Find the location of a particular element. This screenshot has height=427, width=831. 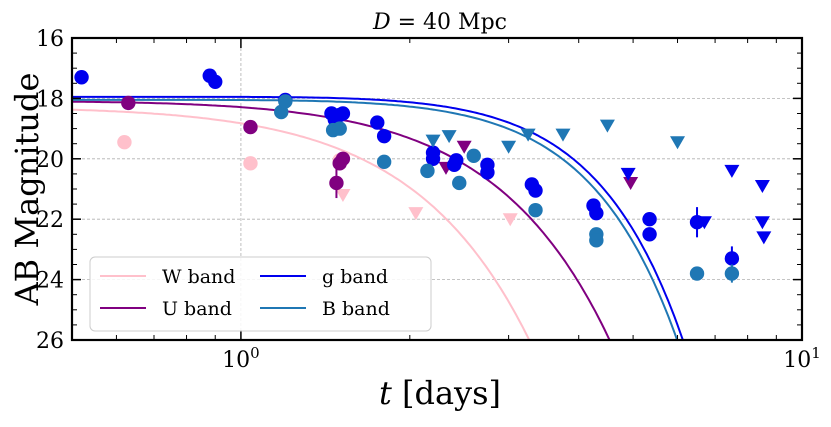

y-tick-label: 24 is located at coordinates (50, 281).